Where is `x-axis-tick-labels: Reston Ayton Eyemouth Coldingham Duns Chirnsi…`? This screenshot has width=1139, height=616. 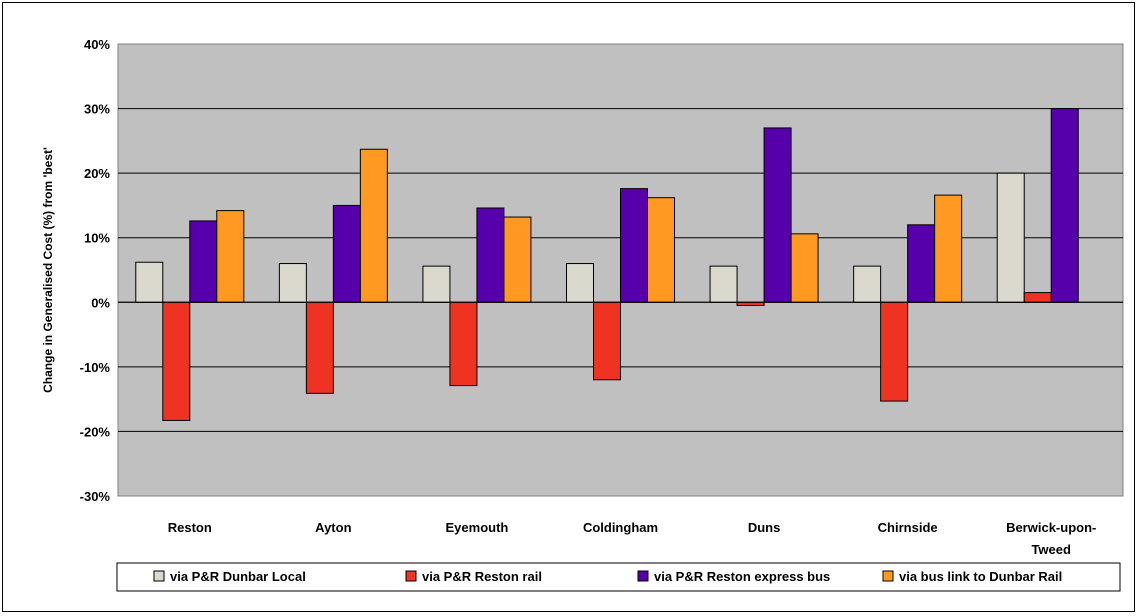
x-axis-tick-labels: Reston Ayton Eyemouth Coldingham Duns Chirnsi… is located at coordinates (632, 538).